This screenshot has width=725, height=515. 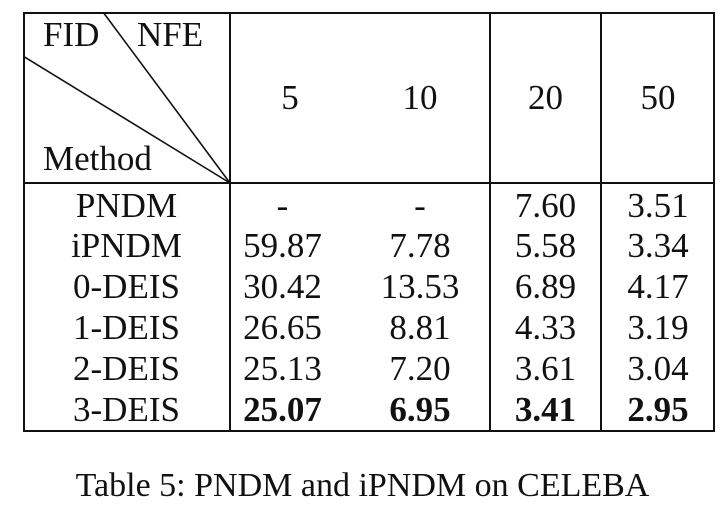 I want to click on corner-label-method: Method, so click(x=97, y=158).